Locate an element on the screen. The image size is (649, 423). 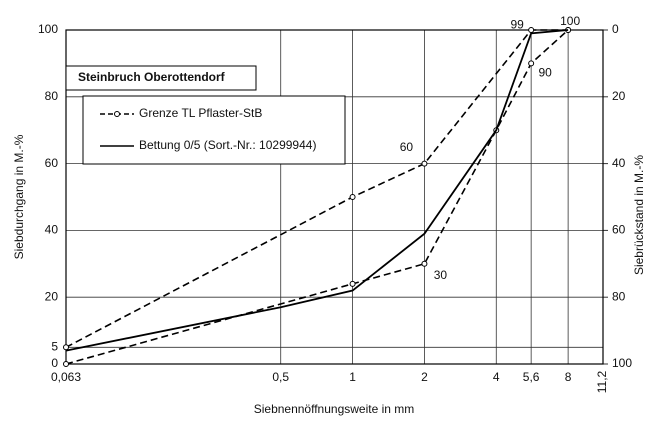
y2-axis-label: Siebrückstand in M.-% is located at coordinates (639, 215).